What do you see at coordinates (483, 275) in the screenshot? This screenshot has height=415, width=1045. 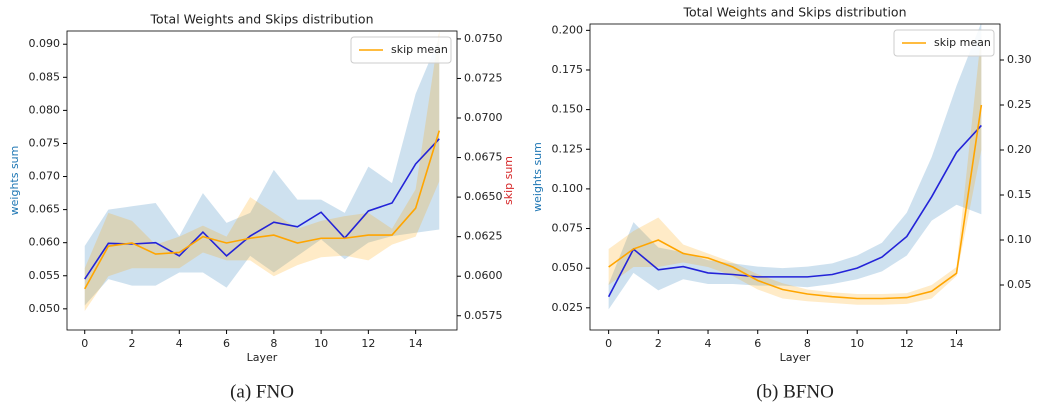 I see `y2-tick-label: 0.0600` at bounding box center [483, 275].